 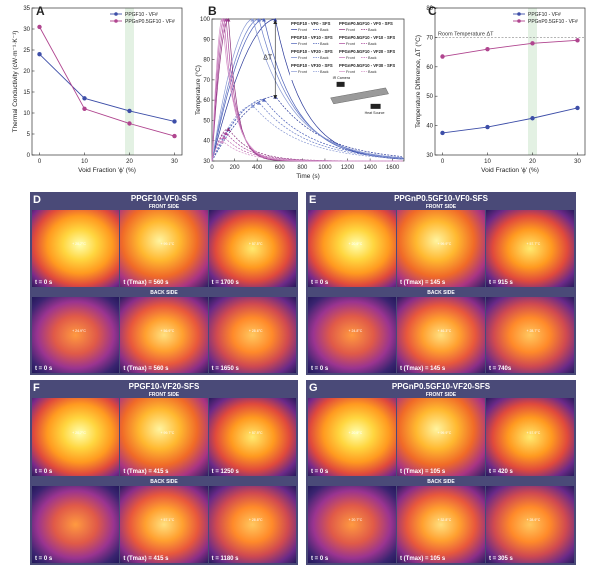 I want to click on chart-a-legend-label: PPGnP0.5GF10 - VF#, so click(x=150, y=22).